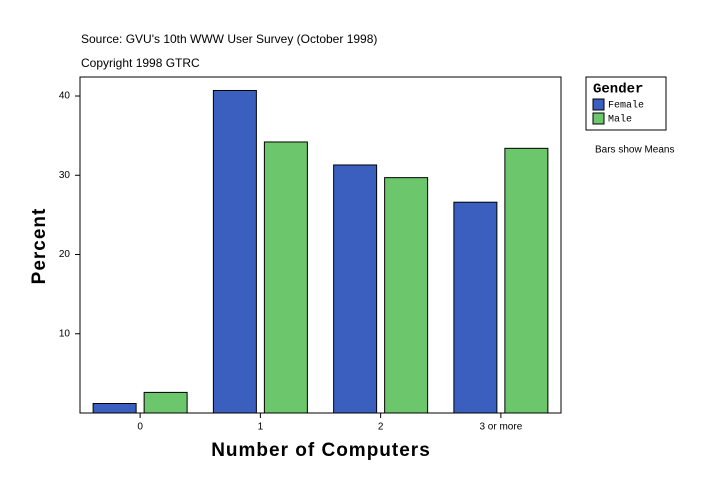  What do you see at coordinates (140, 63) in the screenshot?
I see `copyright: Copyright 1998 GTRC` at bounding box center [140, 63].